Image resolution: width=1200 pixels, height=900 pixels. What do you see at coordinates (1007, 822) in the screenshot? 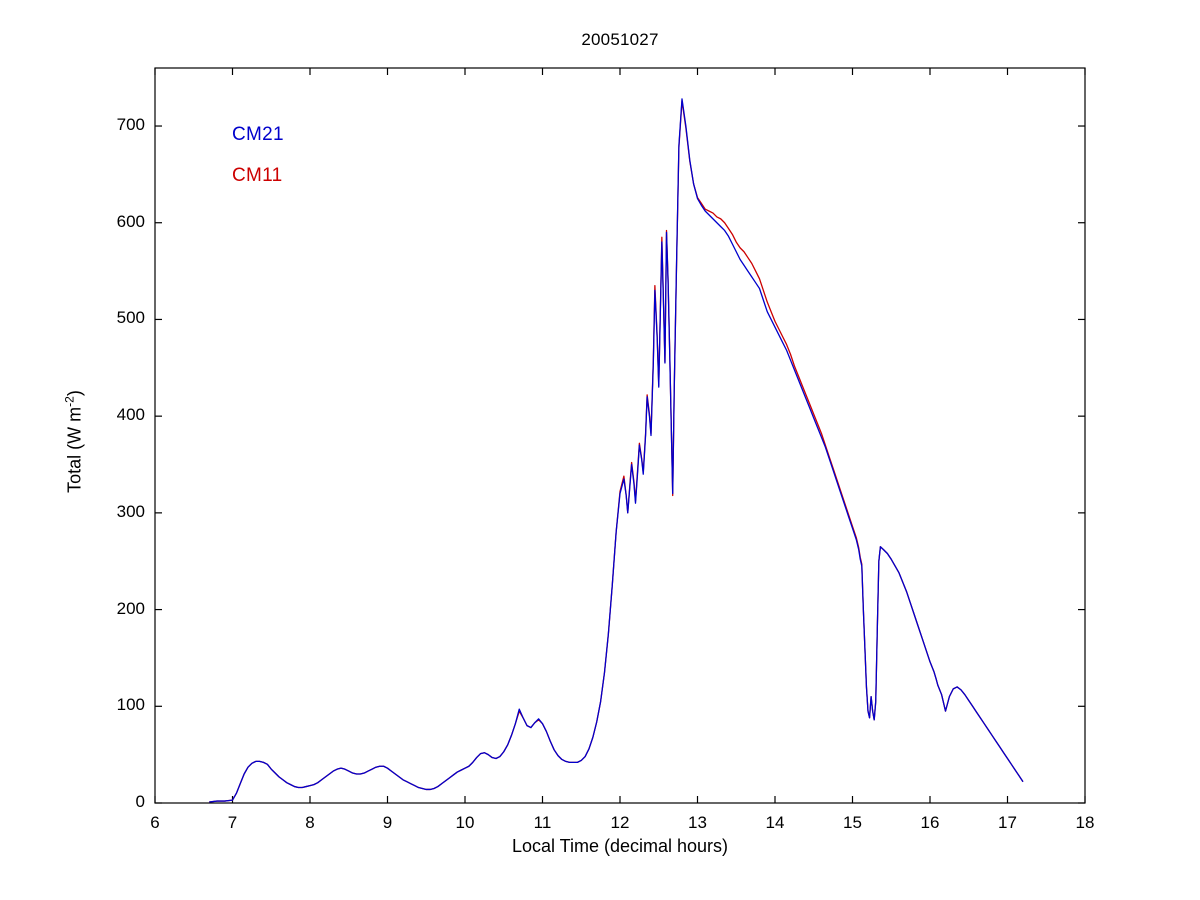
I see `x-tick-label: 17` at bounding box center [1007, 822].